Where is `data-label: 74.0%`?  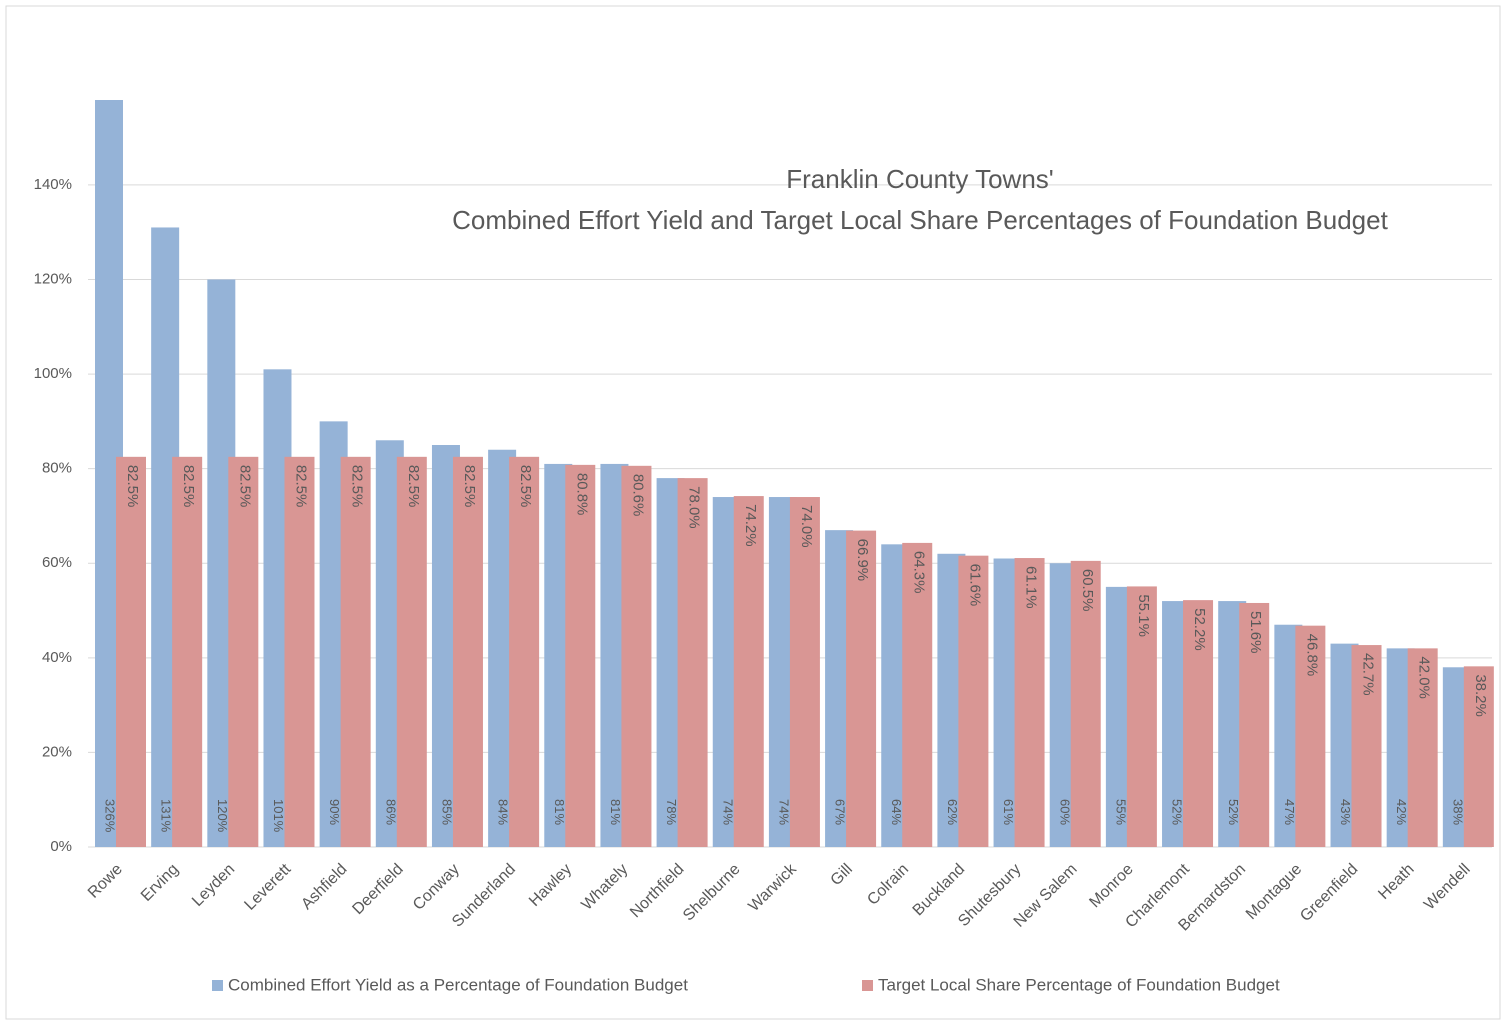
data-label: 74.0% is located at coordinates (806, 526).